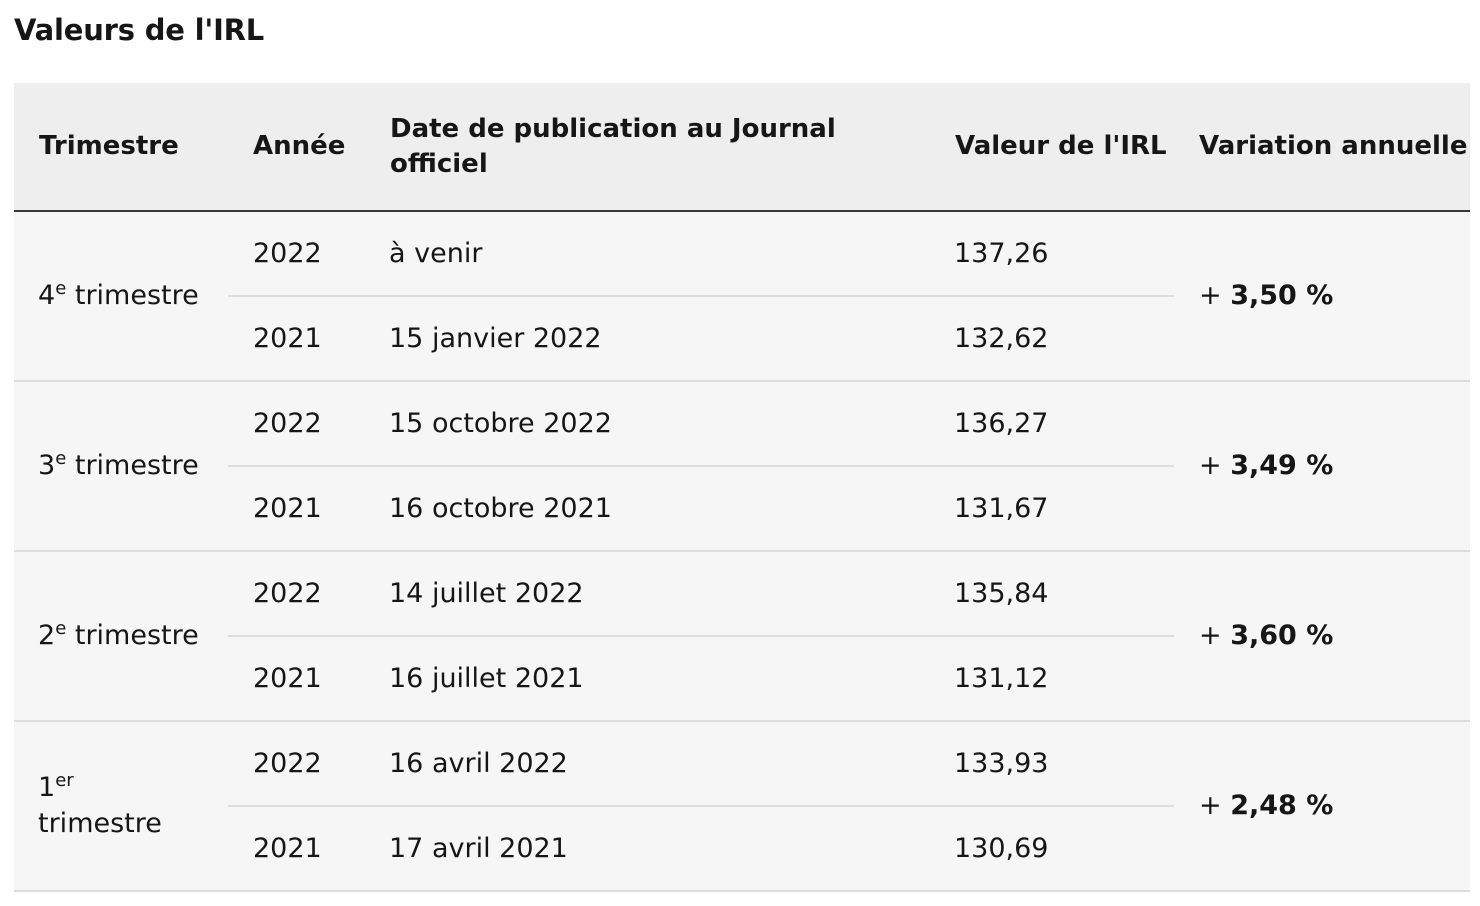 The image size is (1480, 906). I want to click on quarter-cell: 4e trimestre, so click(121, 296).